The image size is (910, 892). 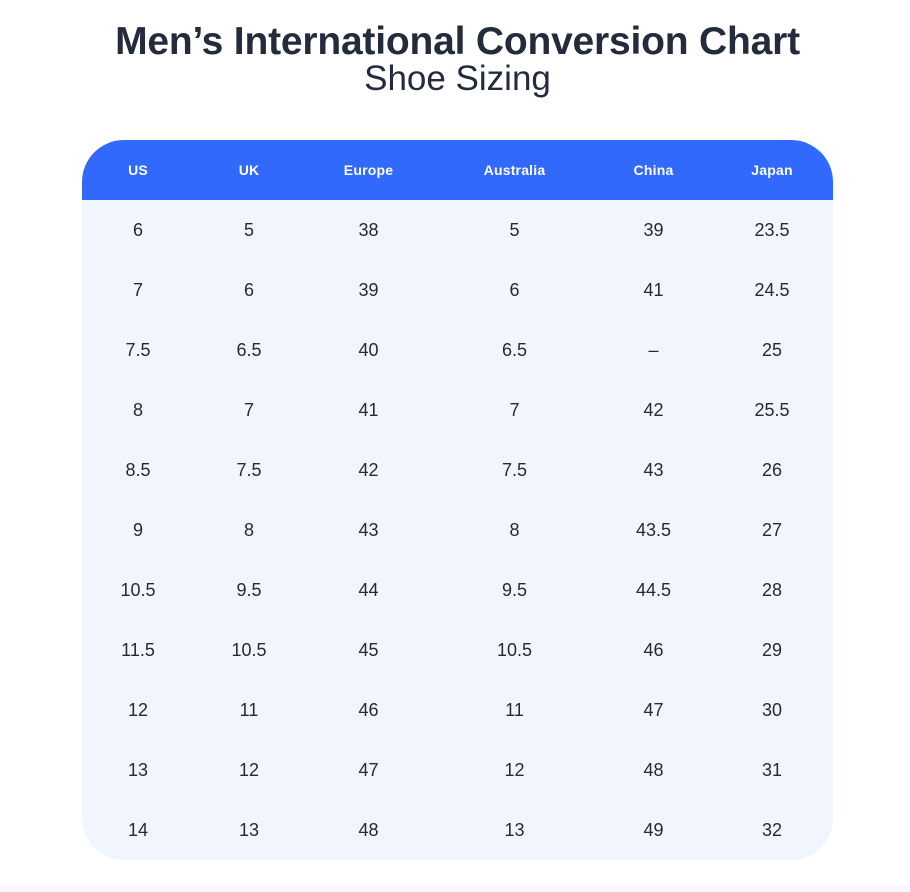 I want to click on table-row: 11.5 10.5 45 10.5 46 29, so click(x=457, y=650).